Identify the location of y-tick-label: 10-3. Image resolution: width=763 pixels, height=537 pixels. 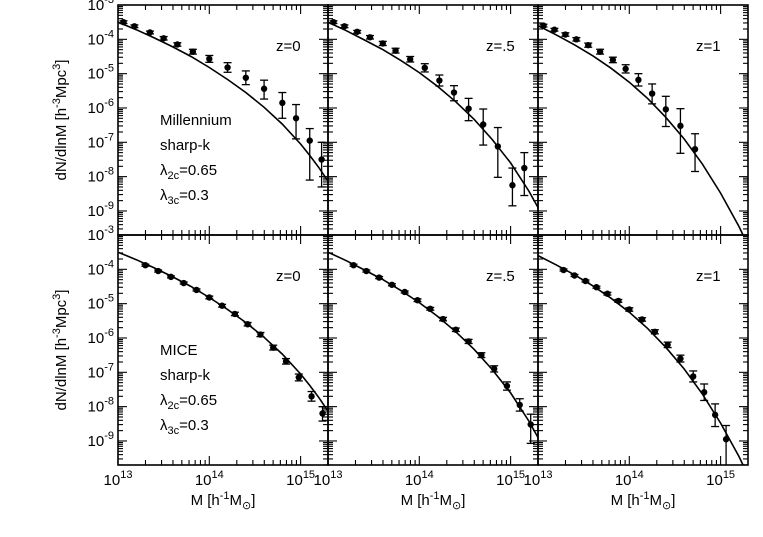
(101, 7).